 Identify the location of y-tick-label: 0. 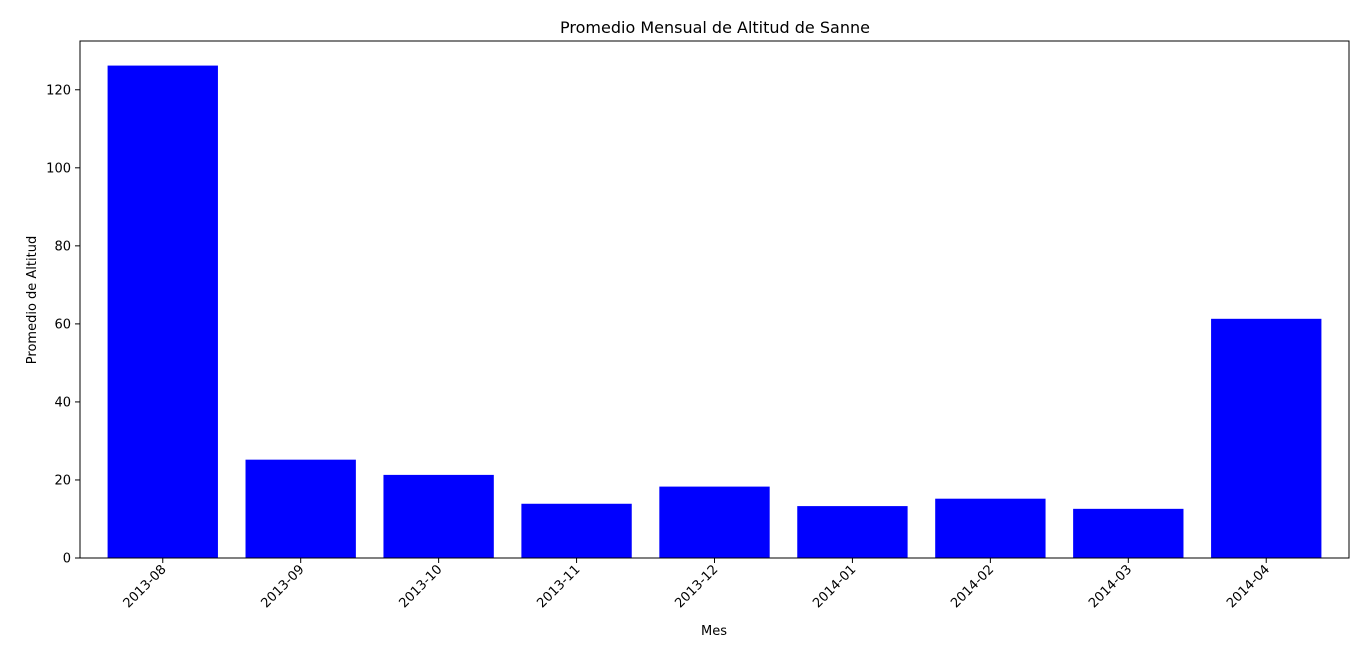
(67, 559).